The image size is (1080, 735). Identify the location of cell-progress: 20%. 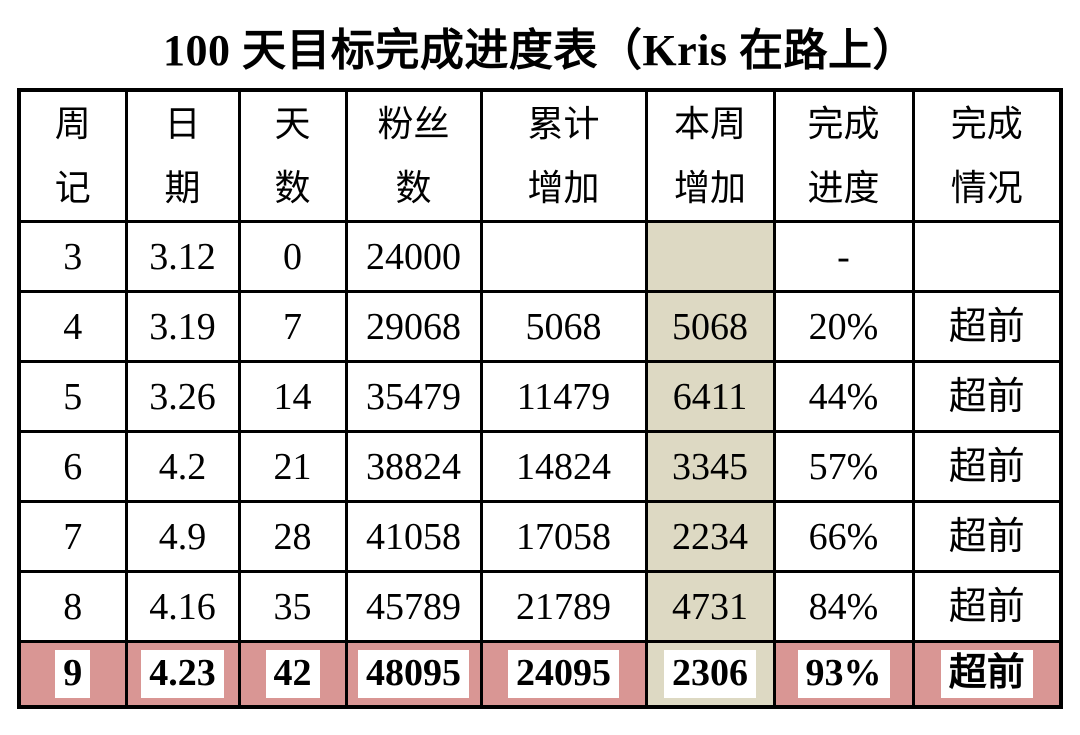
(843, 326).